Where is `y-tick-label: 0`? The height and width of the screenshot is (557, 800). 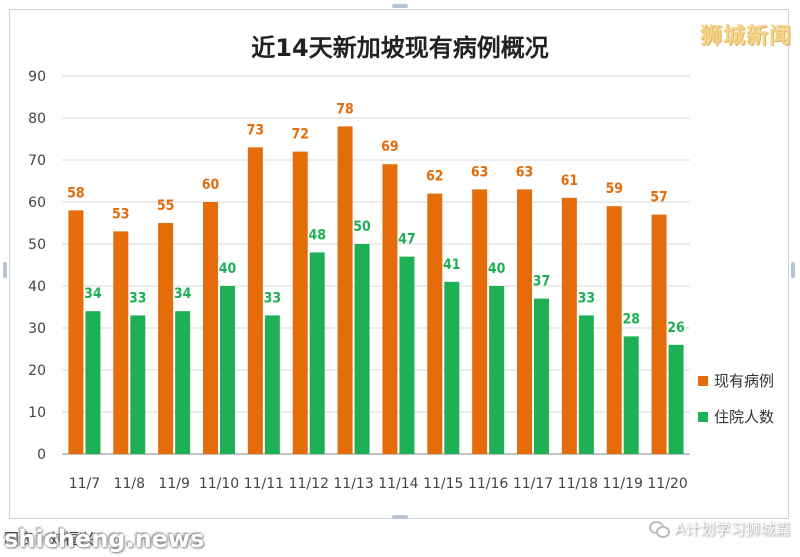
y-tick-label: 0 is located at coordinates (41, 455).